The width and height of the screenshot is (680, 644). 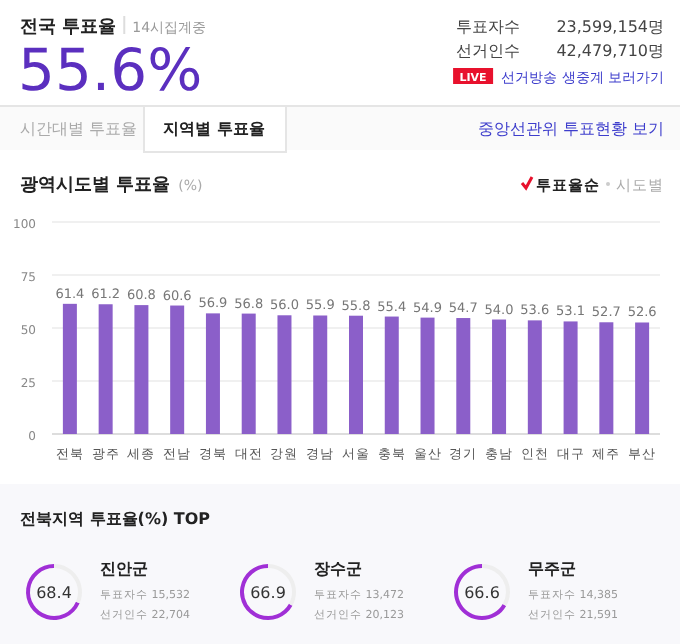 I want to click on data-label: 66.6, so click(x=482, y=593).